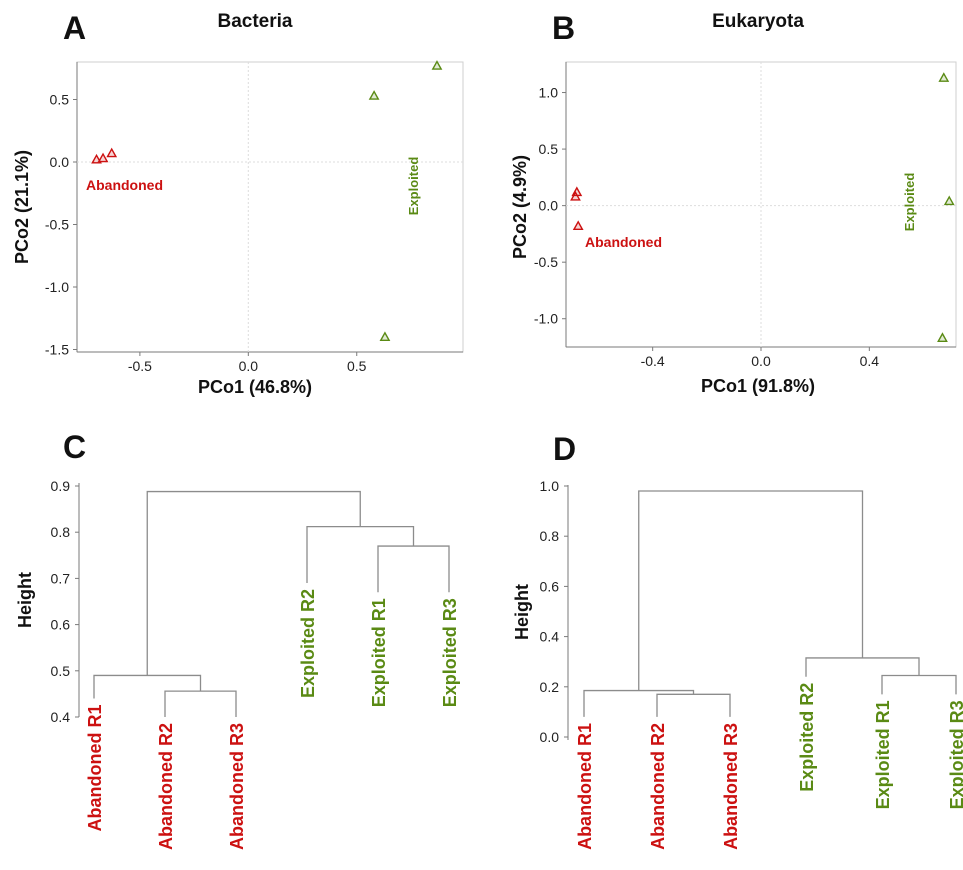 Image resolution: width=963 pixels, height=870 pixels. Describe the element at coordinates (653, 361) in the screenshot. I see `panel-b-x-tick-label: -0.4` at that location.